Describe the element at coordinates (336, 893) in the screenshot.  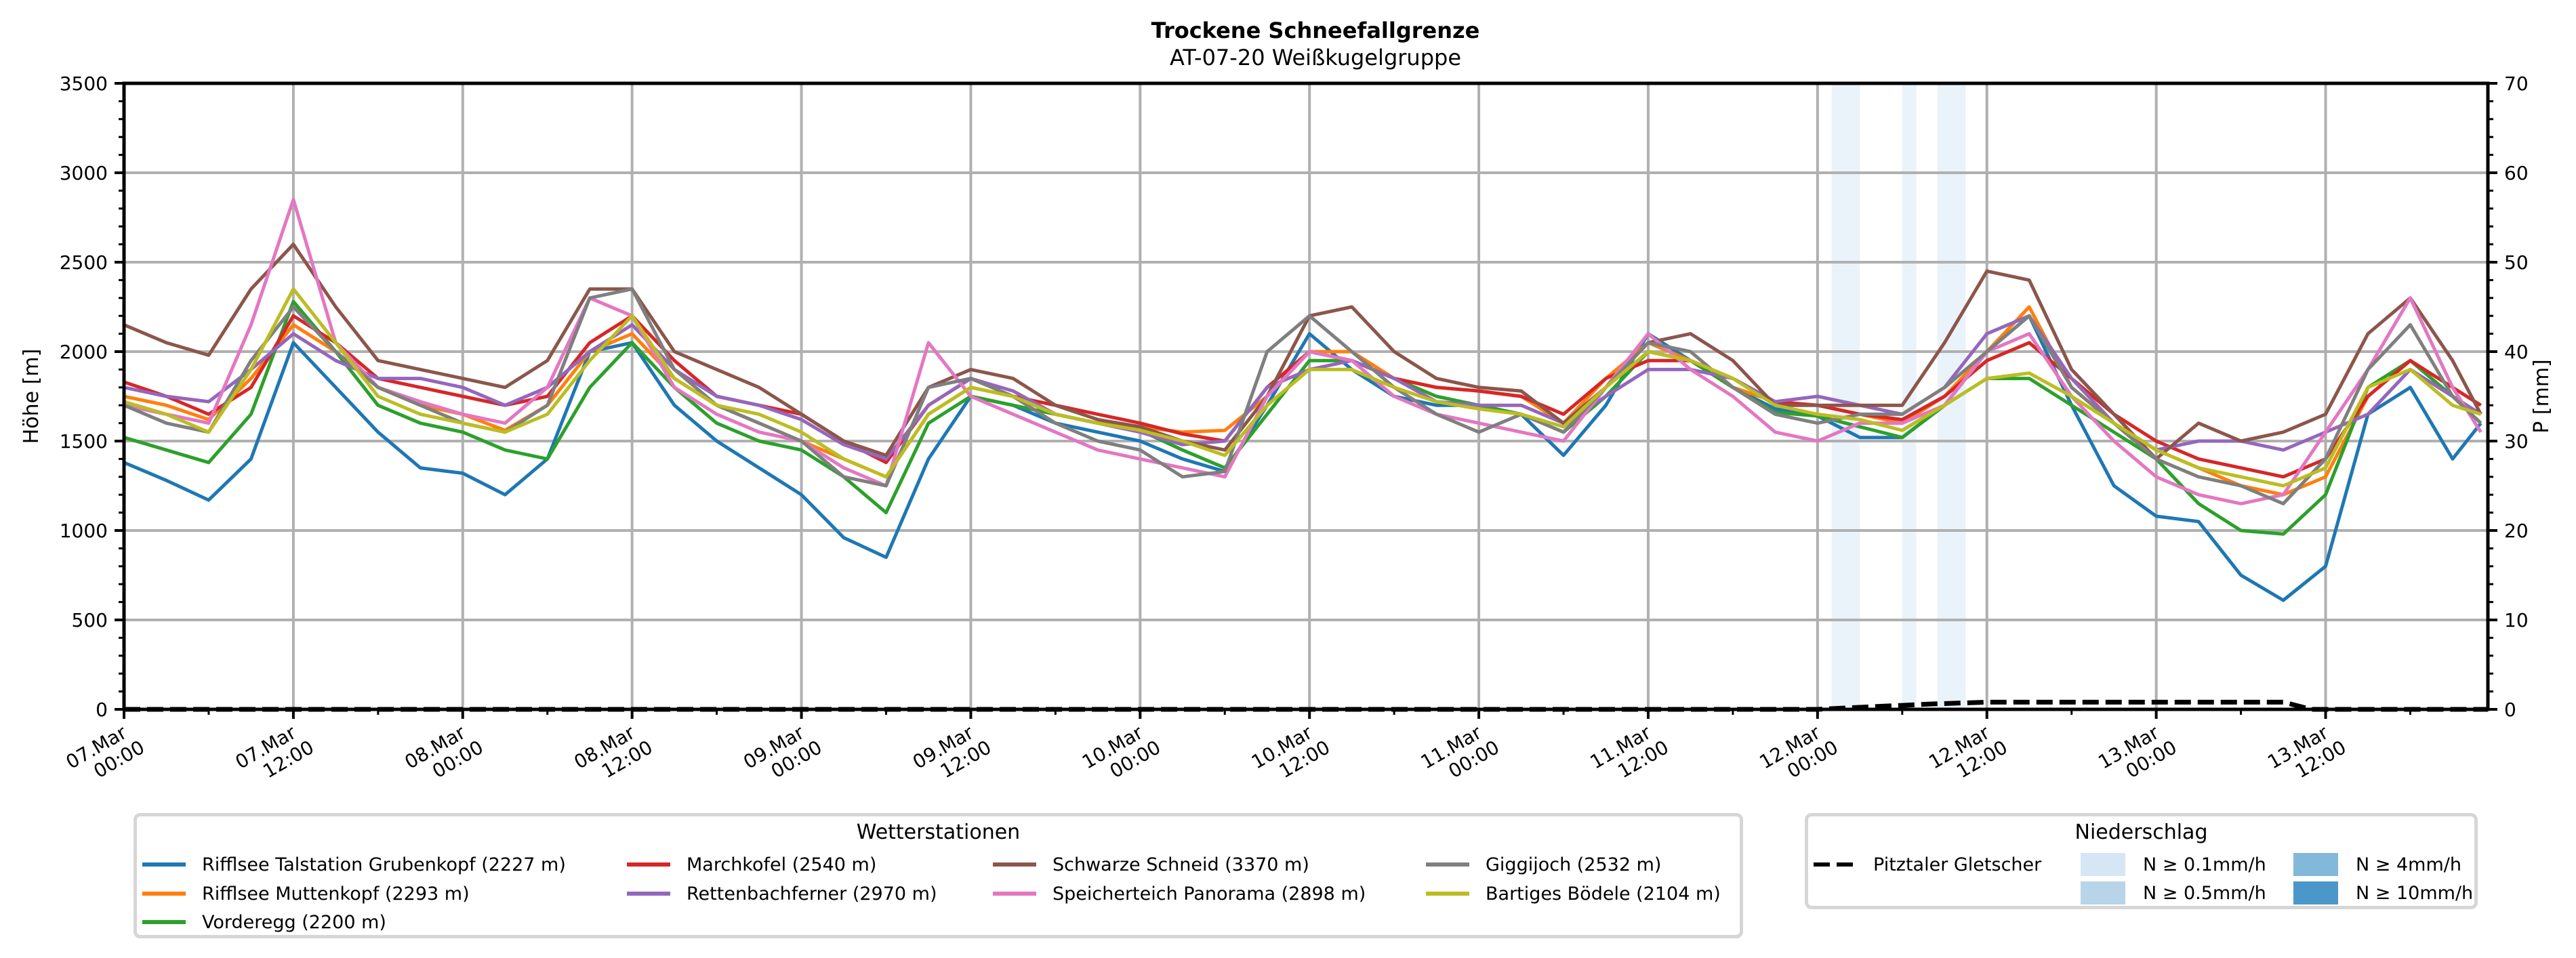
I see `legend-label: Rifflsee Muttenkopf (2293 m)` at that location.